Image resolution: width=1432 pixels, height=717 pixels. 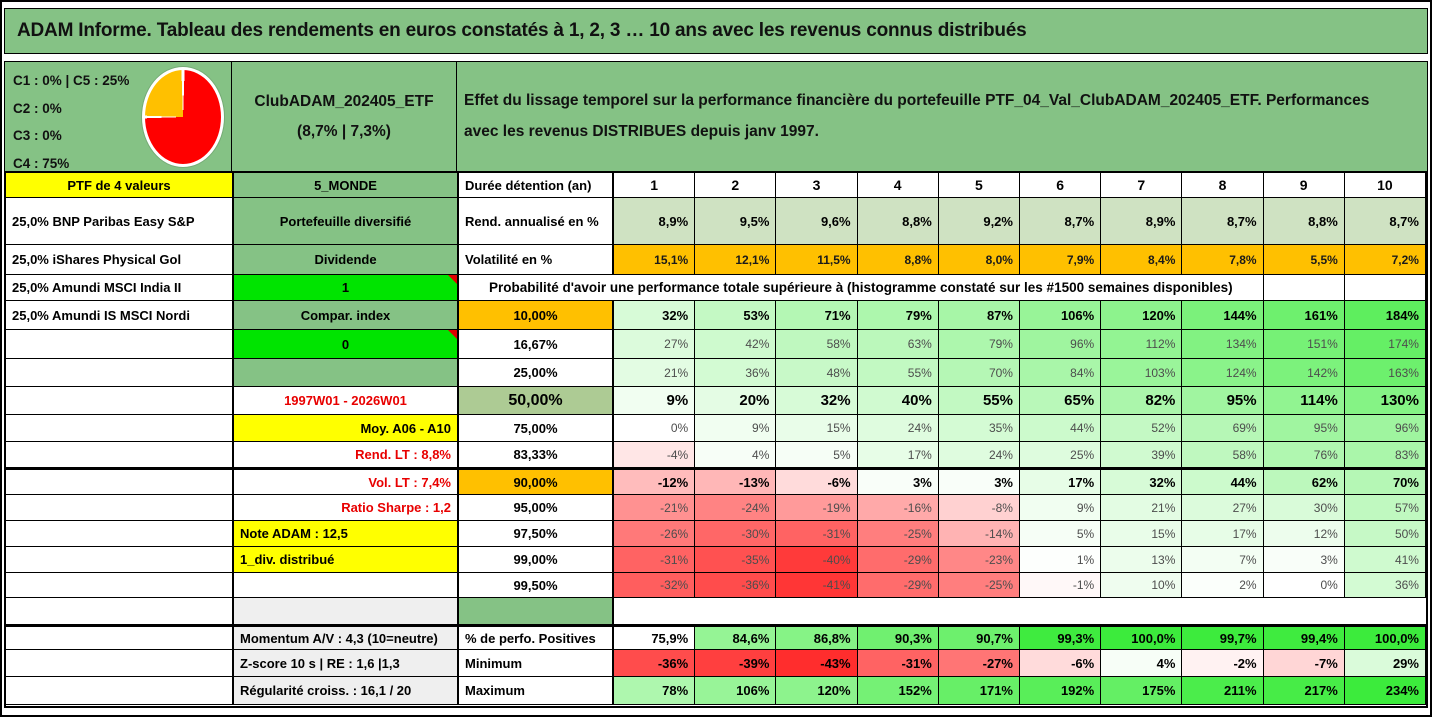 I want to click on data-cell: 82%, so click(x=1142, y=401).